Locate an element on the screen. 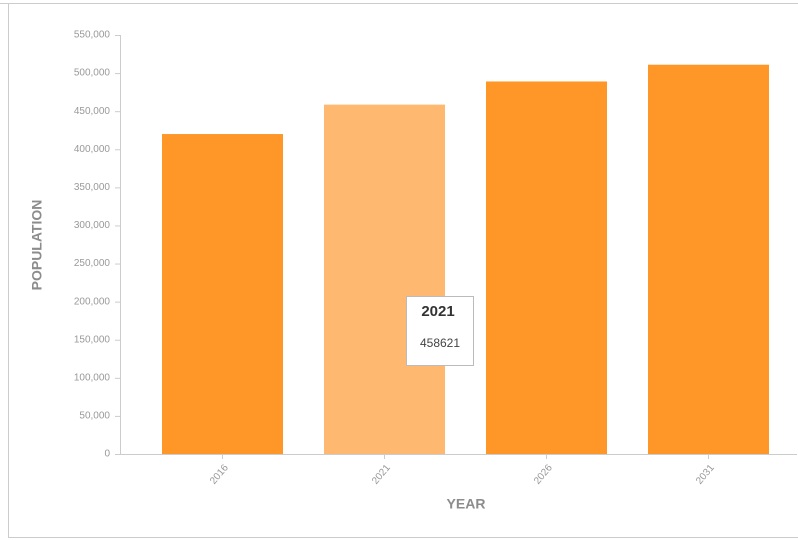 The width and height of the screenshot is (798, 540). y-tick-label: 300,000 is located at coordinates (92, 225).